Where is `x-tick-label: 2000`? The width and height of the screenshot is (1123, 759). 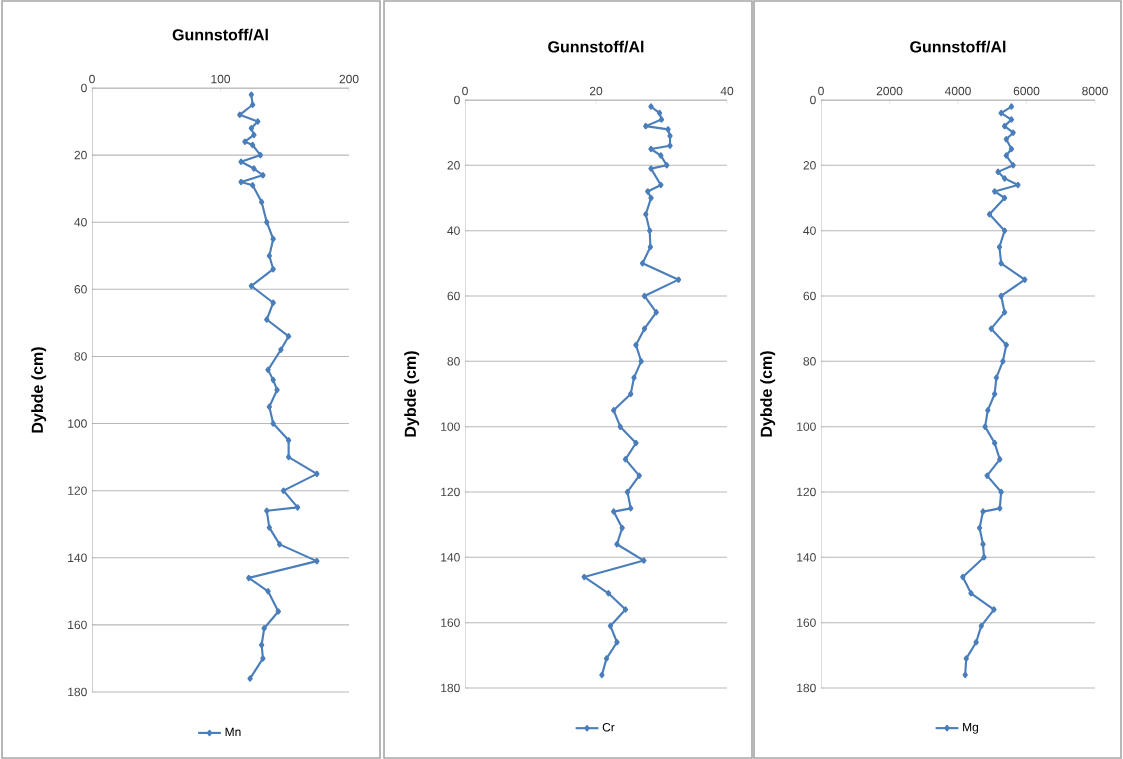 x-tick-label: 2000 is located at coordinates (889, 91).